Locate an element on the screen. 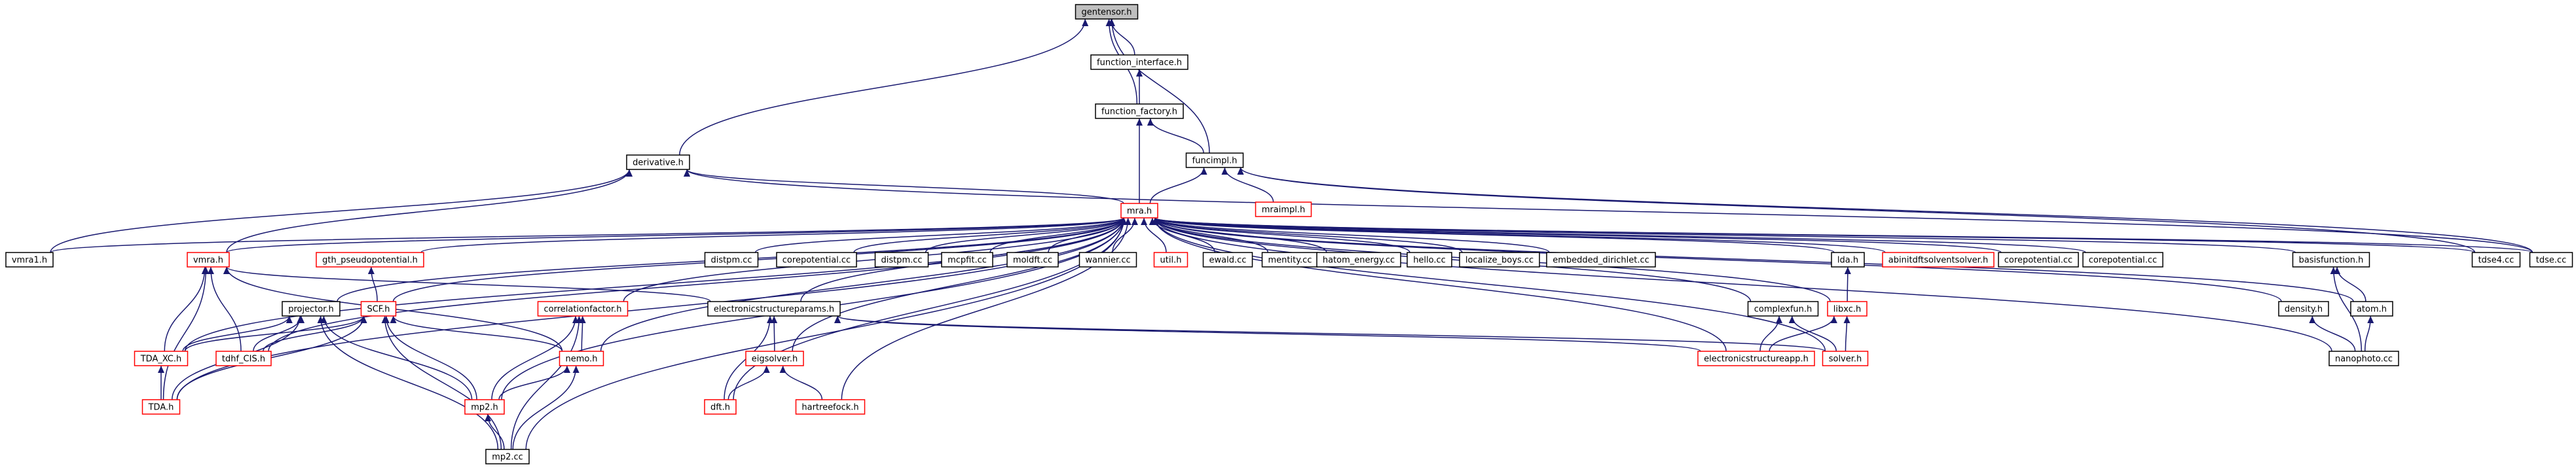  edge-mra-to-derivative is located at coordinates (904, 187).